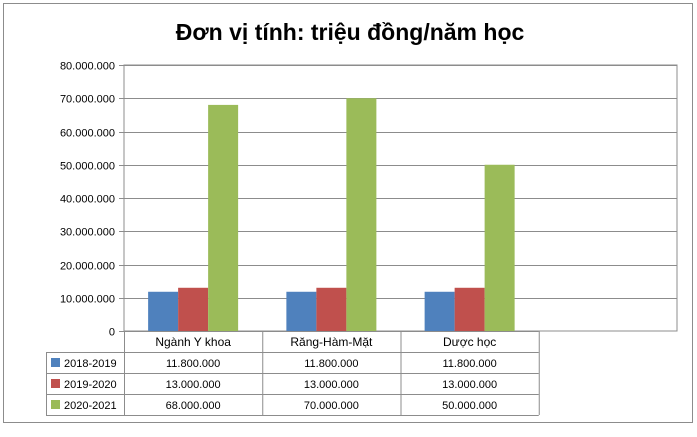 The image size is (697, 437). What do you see at coordinates (90, 364) in the screenshot?
I see `legend-label: 2018-2019` at bounding box center [90, 364].